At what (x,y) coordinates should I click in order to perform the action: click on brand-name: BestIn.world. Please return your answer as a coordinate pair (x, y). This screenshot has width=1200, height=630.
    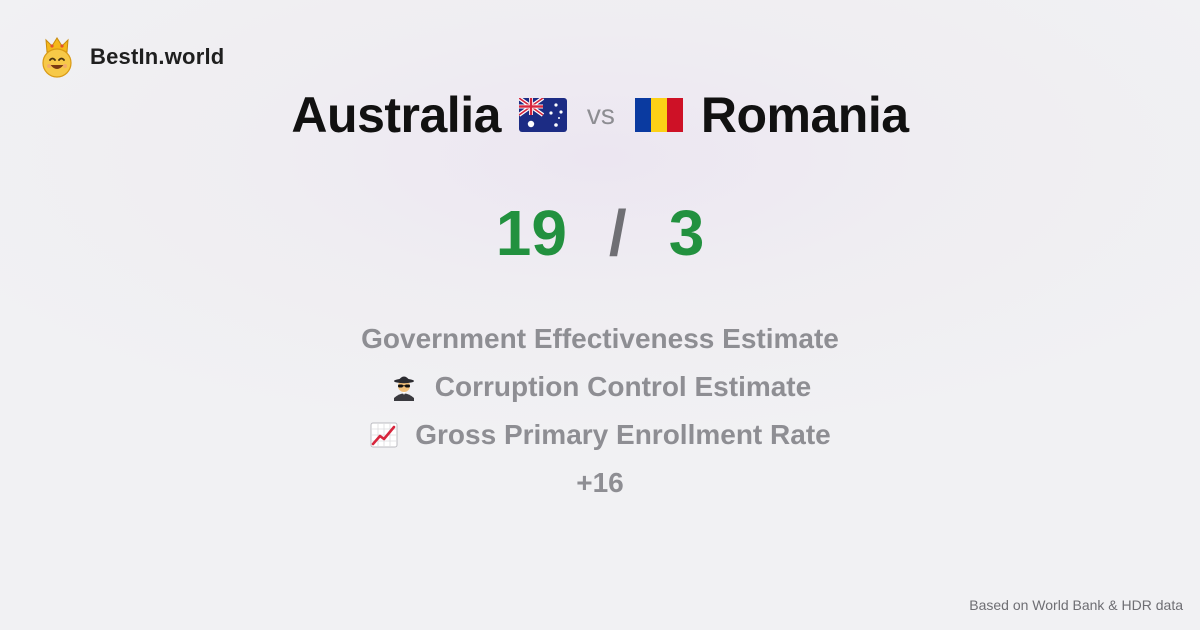
    Looking at the image, I should click on (157, 56).